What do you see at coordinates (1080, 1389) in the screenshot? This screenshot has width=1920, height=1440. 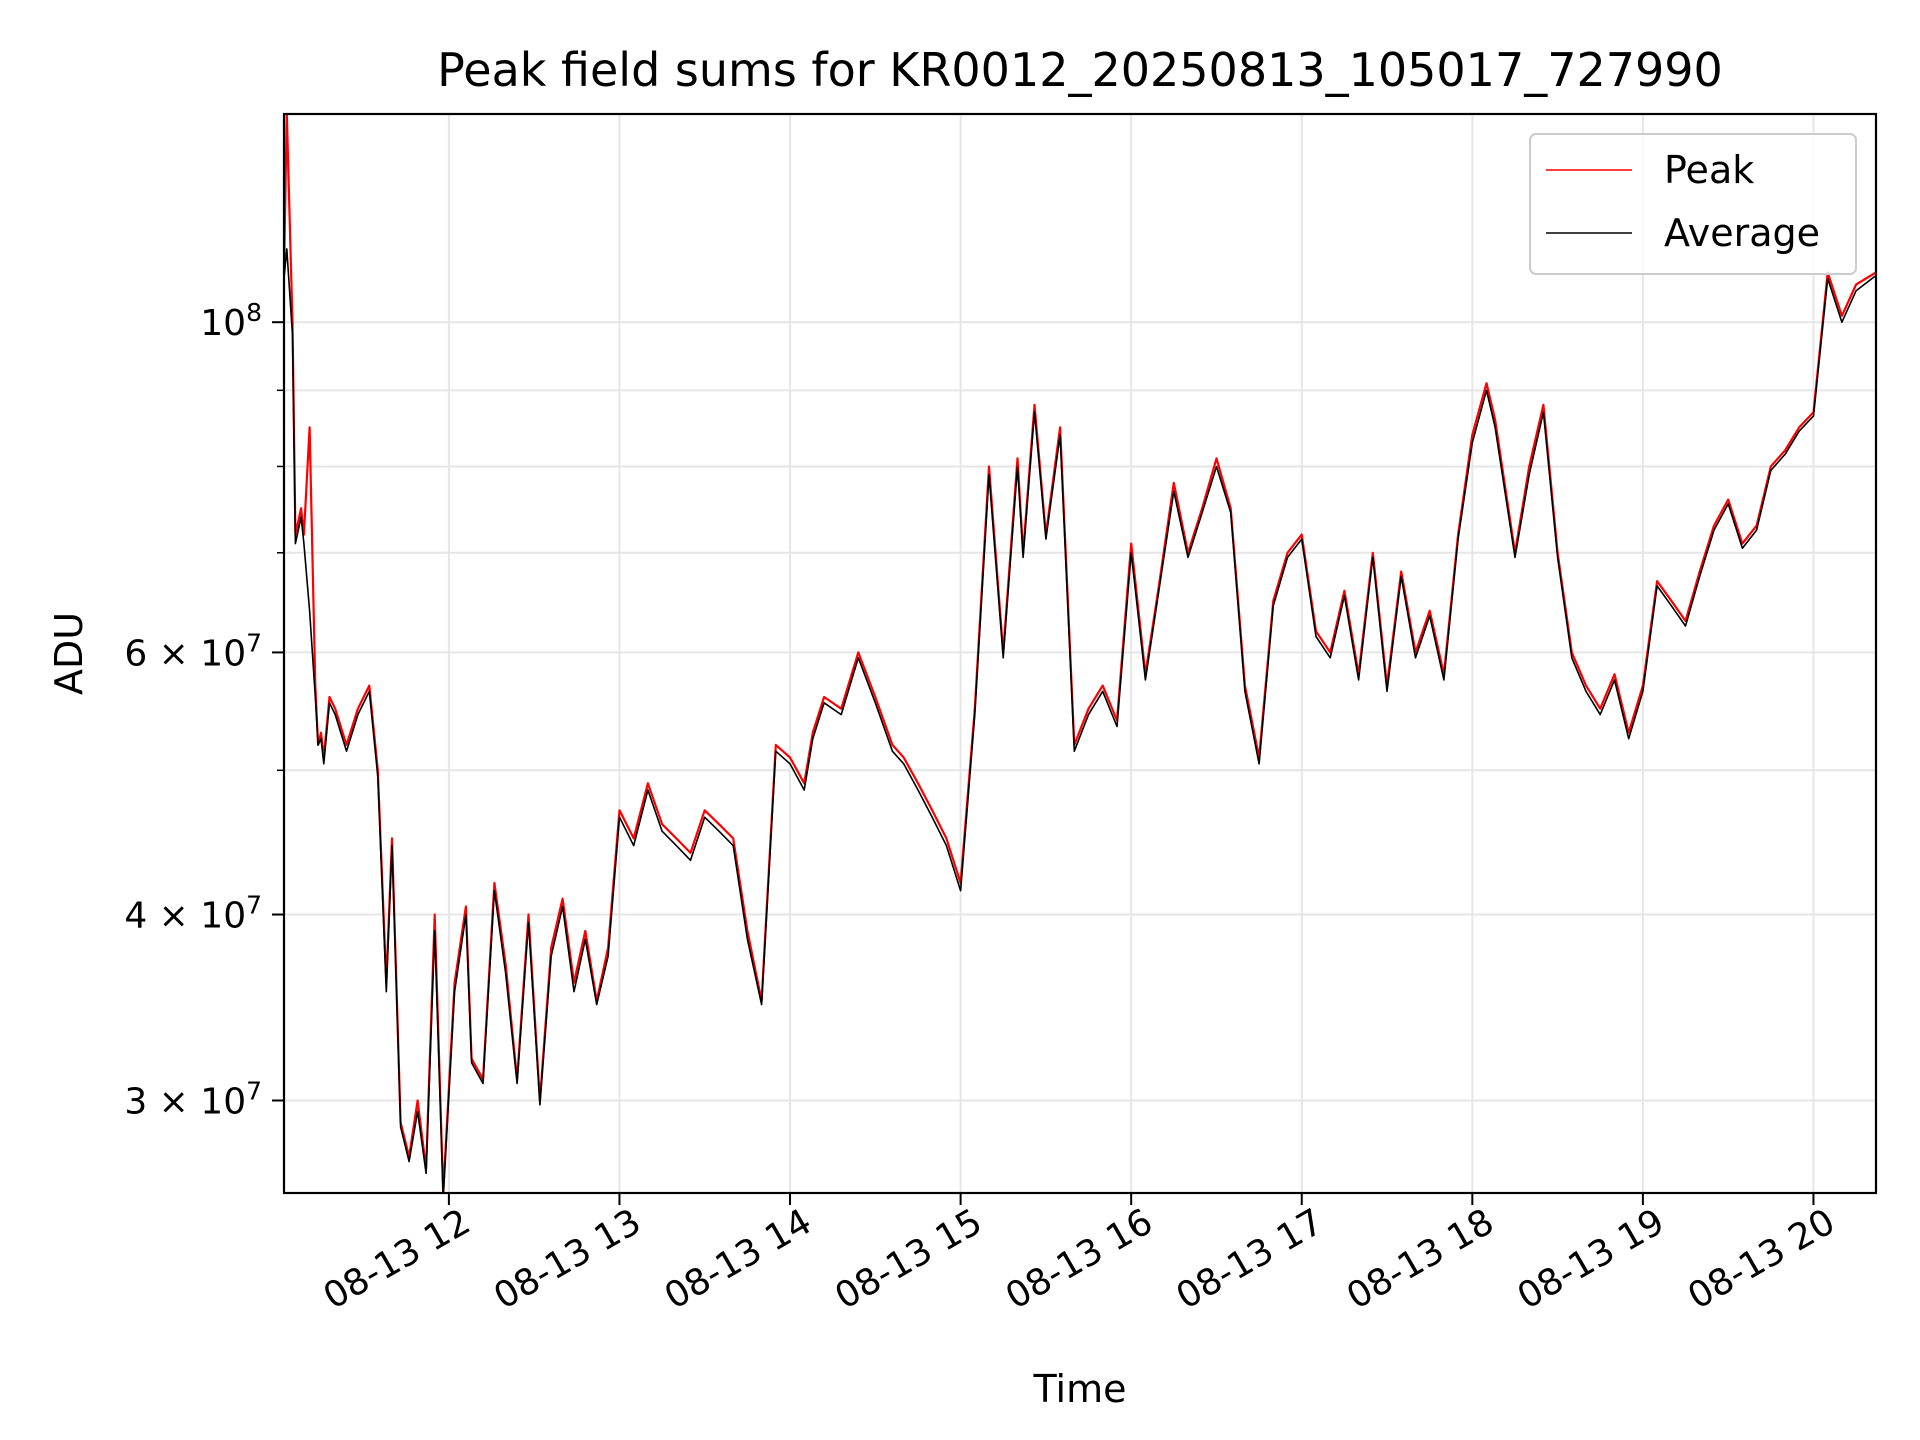 I see `x-axis-label: Time` at bounding box center [1080, 1389].